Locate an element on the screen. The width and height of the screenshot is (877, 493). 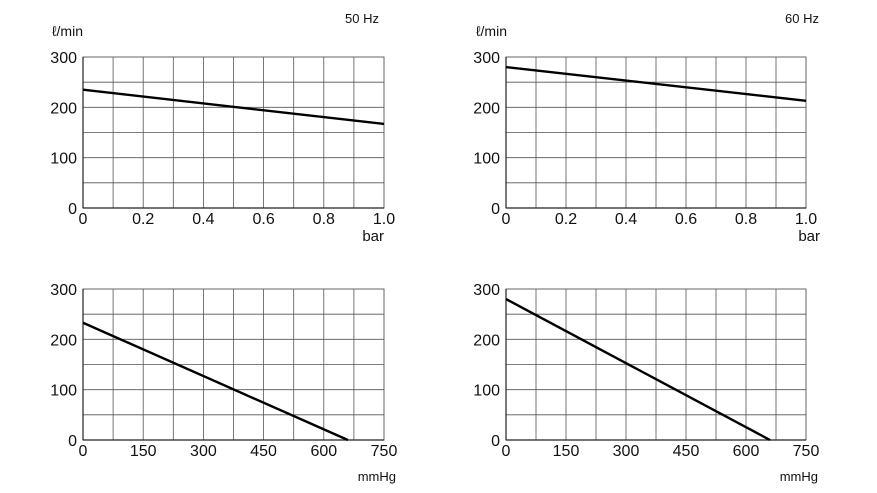
chart-title: 60 Hz is located at coordinates (802, 18).